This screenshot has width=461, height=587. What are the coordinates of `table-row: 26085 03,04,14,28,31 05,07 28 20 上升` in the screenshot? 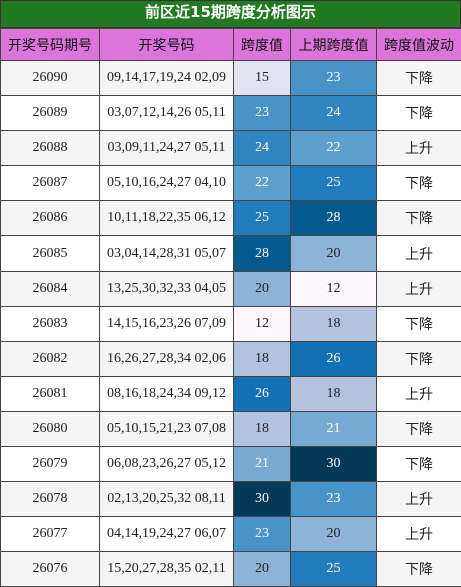 It's located at (230, 253).